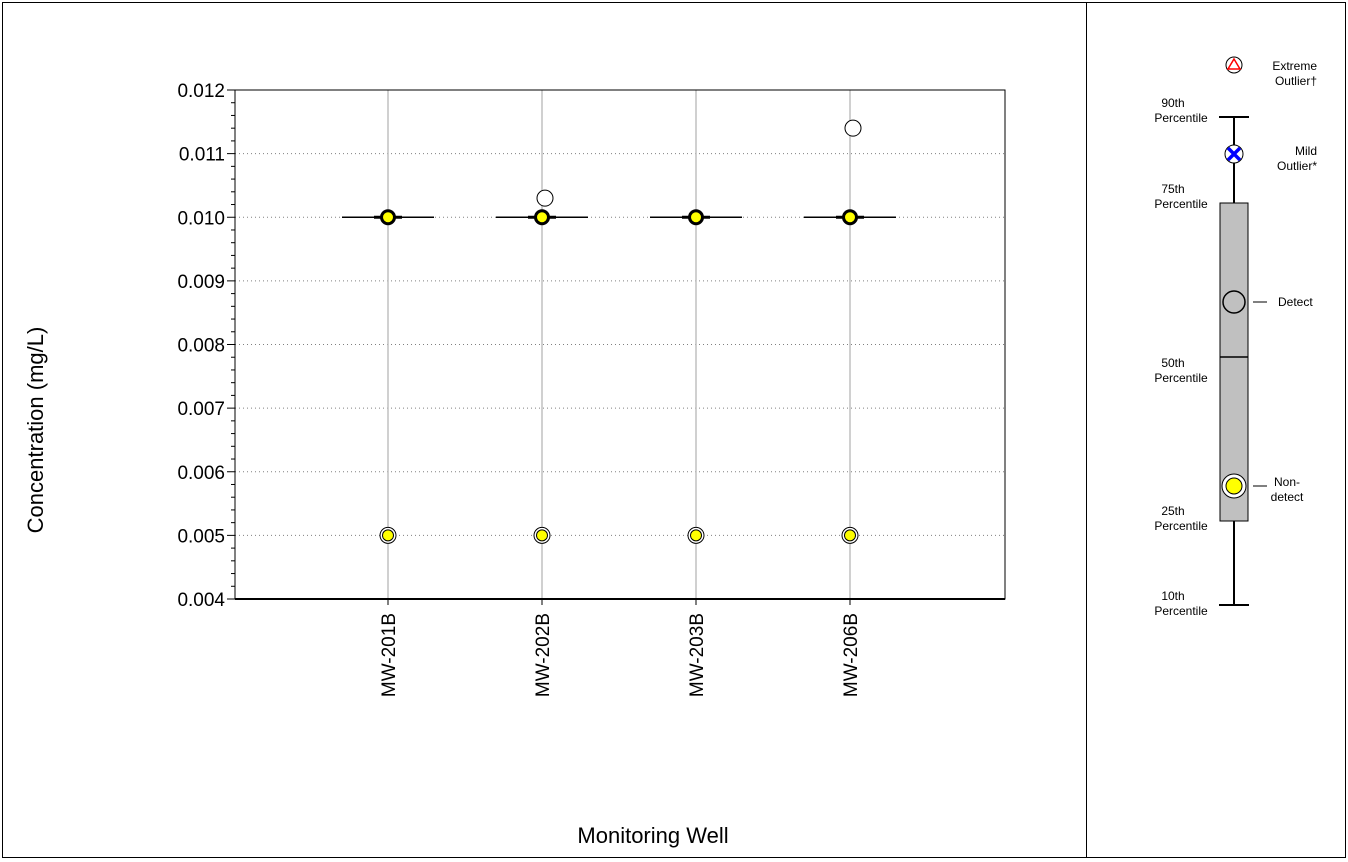 The width and height of the screenshot is (1348, 862). I want to click on legend-nondetect-2: detect, so click(1287, 497).